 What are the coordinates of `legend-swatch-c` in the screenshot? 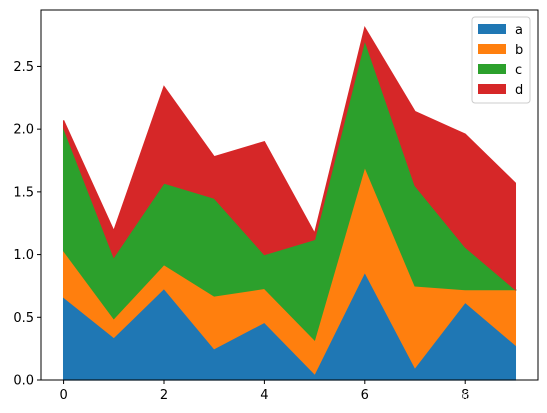 It's located at (492, 69).